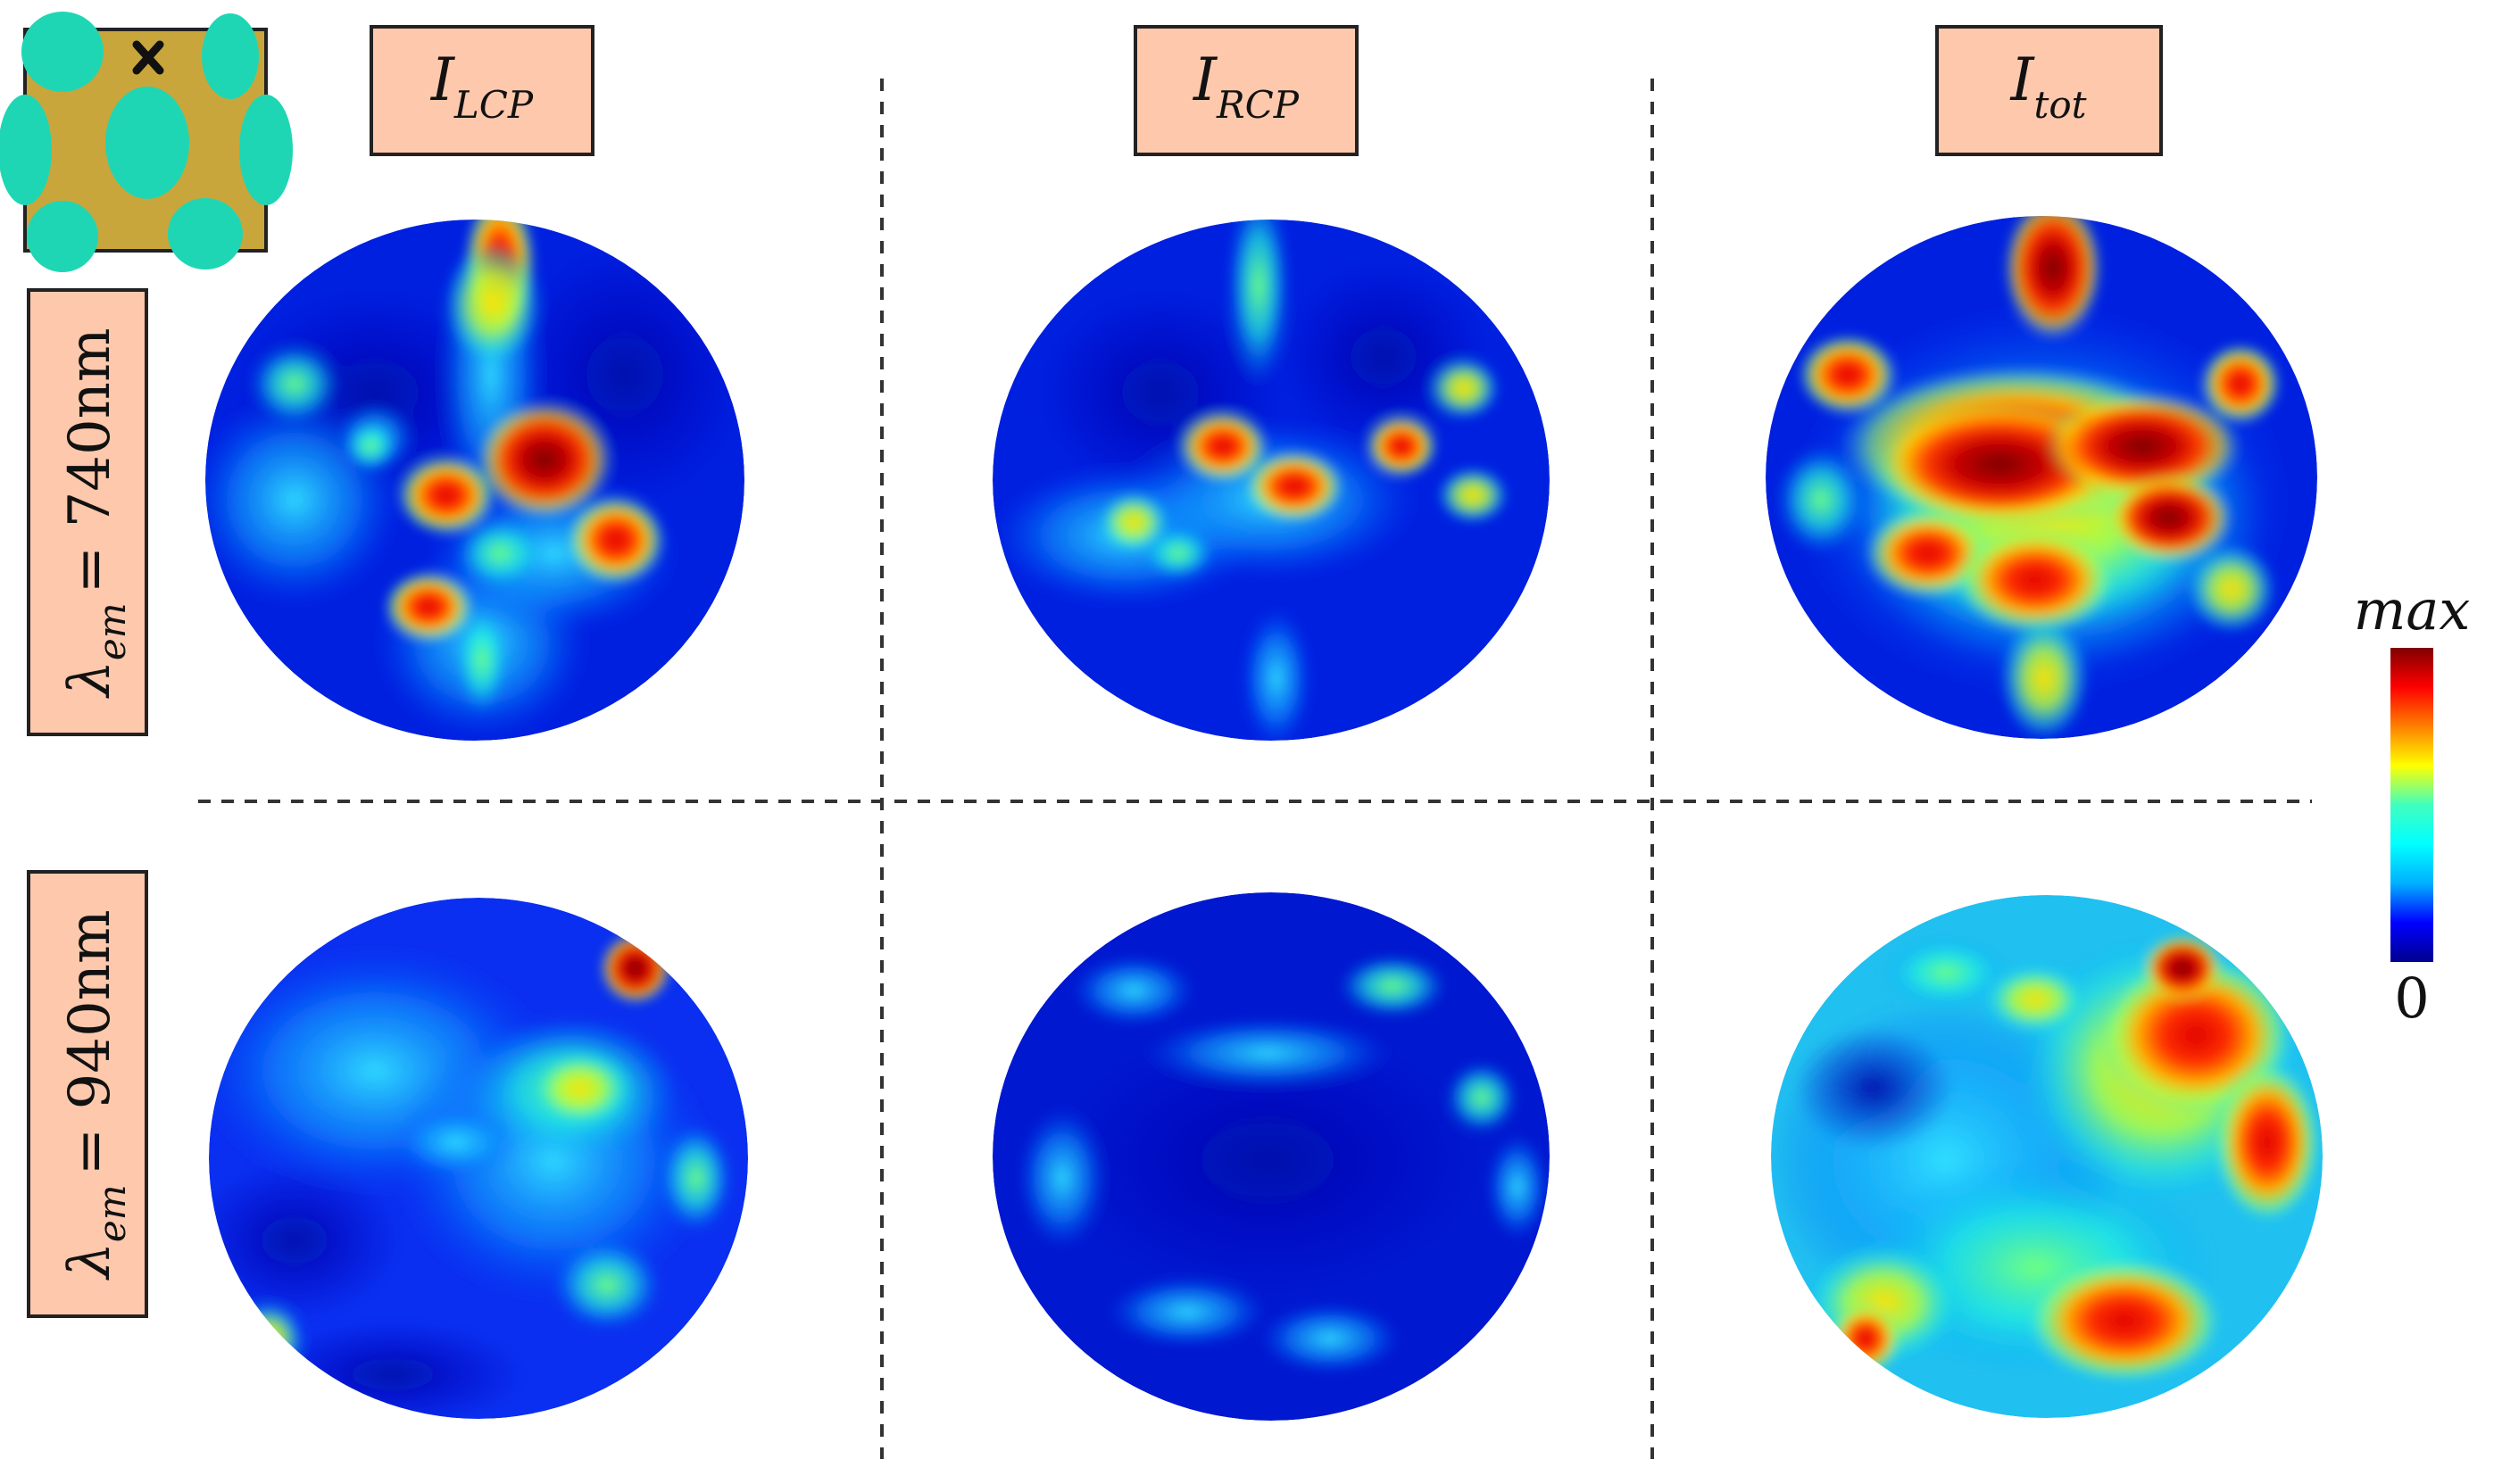  What do you see at coordinates (2047, 1156) in the screenshot?
I see `heatmap-940-tot` at bounding box center [2047, 1156].